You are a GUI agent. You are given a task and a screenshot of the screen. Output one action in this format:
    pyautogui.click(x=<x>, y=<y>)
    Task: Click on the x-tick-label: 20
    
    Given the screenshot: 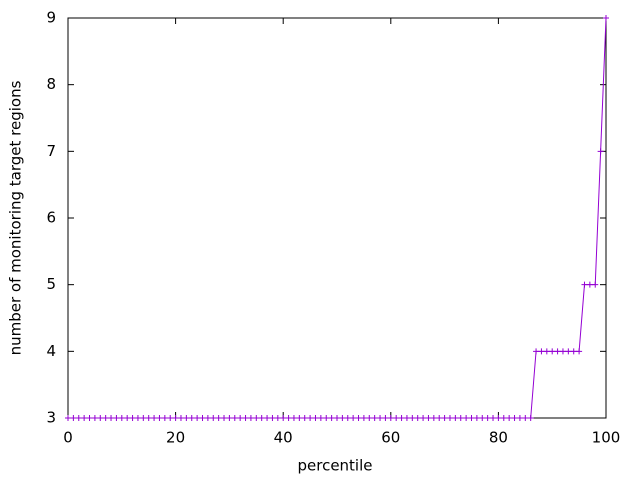 What is the action you would take?
    pyautogui.click(x=175, y=438)
    